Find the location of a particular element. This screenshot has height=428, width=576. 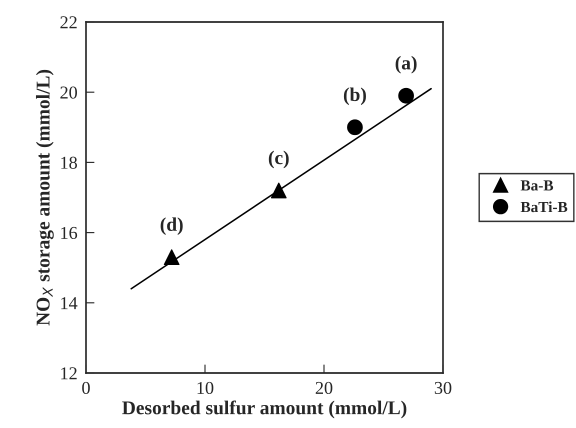

legend-label: BaTi-B is located at coordinates (544, 206).